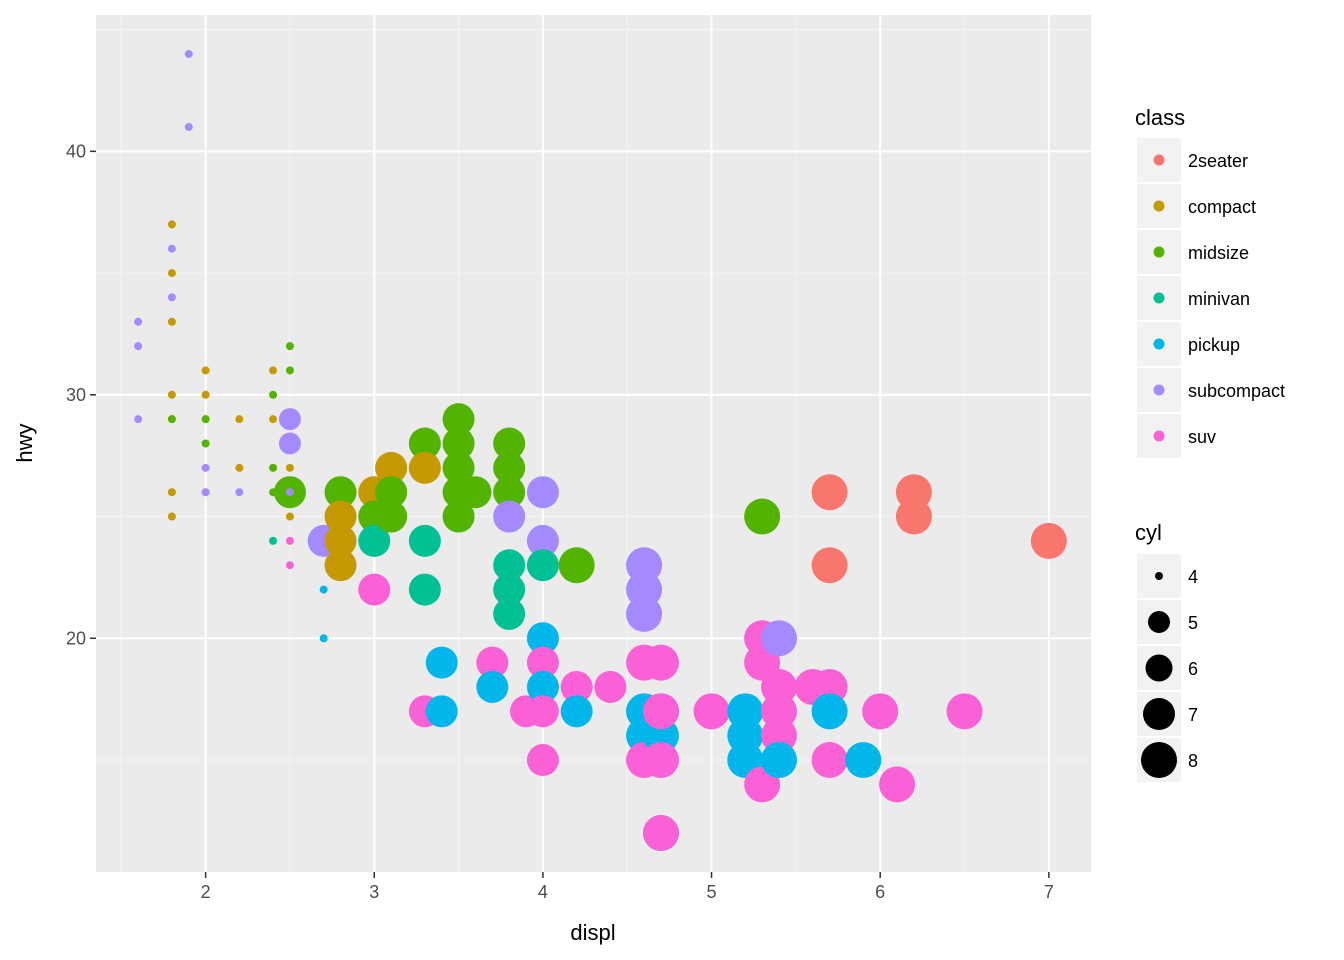 This screenshot has width=1344, height=960. I want to click on class-legend-label: compact, so click(1222, 207).